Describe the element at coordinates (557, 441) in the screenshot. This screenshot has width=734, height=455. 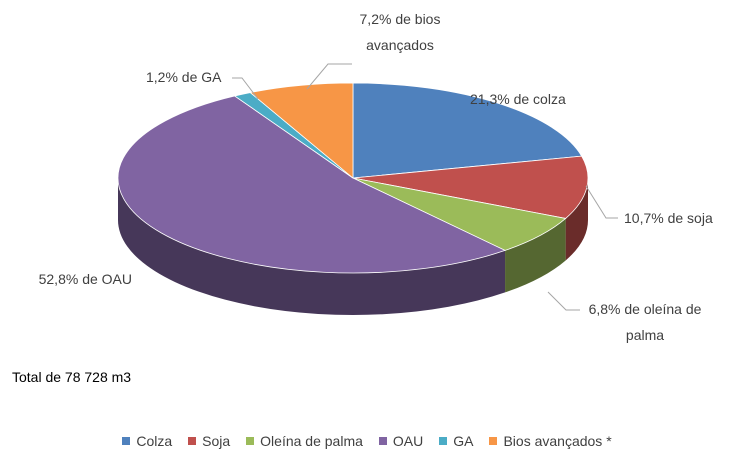
I see `legend-label: Bios avançados *` at that location.